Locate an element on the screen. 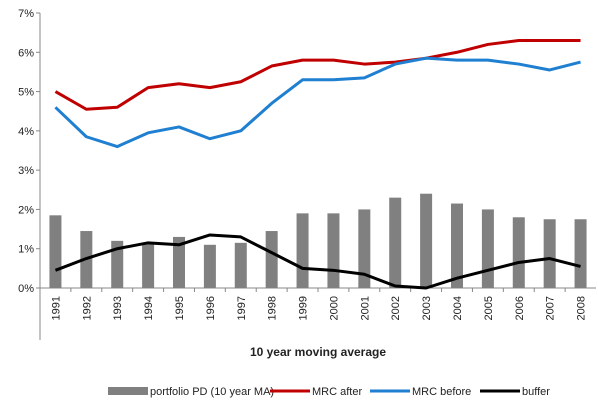 This screenshot has height=408, width=598. line is located at coordinates (317, 261).